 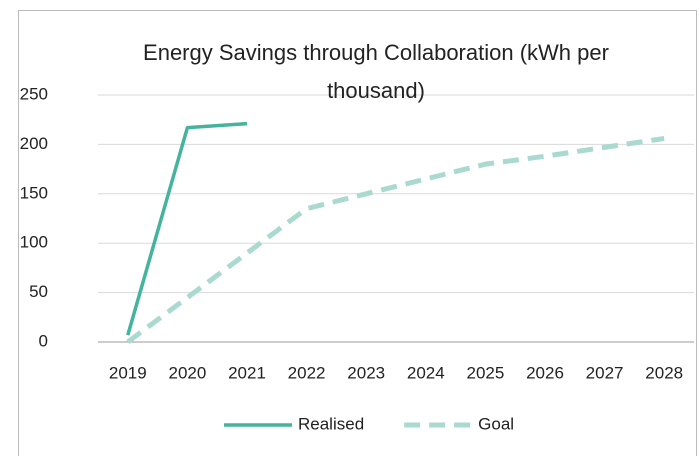 What do you see at coordinates (128, 372) in the screenshot?
I see `x-tick-label: 2019` at bounding box center [128, 372].